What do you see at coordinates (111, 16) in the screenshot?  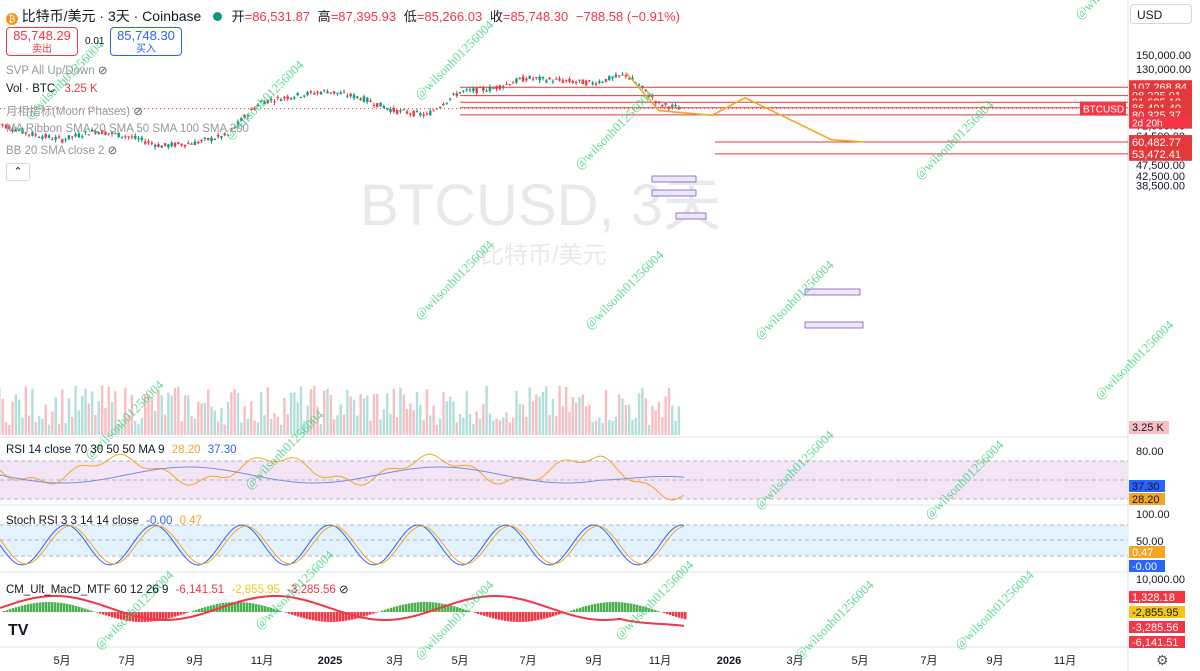 I see `symbol-title: 比特币/美元 · 3天 · Coinbase` at bounding box center [111, 16].